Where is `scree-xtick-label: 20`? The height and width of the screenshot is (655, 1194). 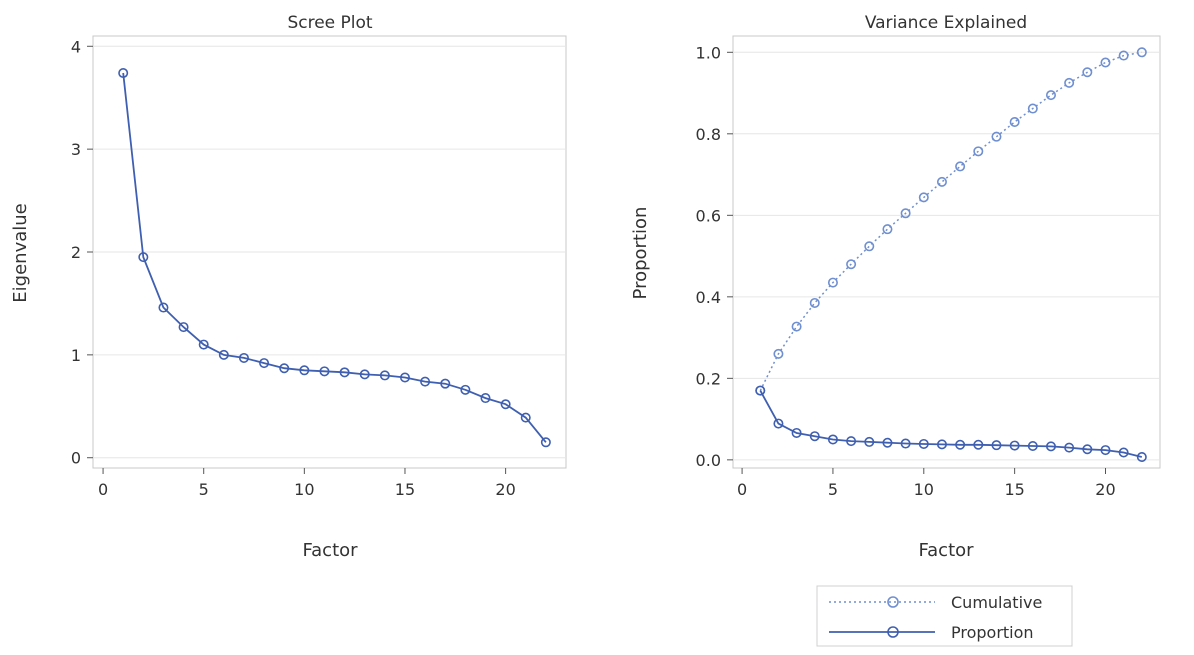 scree-xtick-label: 20 is located at coordinates (505, 489).